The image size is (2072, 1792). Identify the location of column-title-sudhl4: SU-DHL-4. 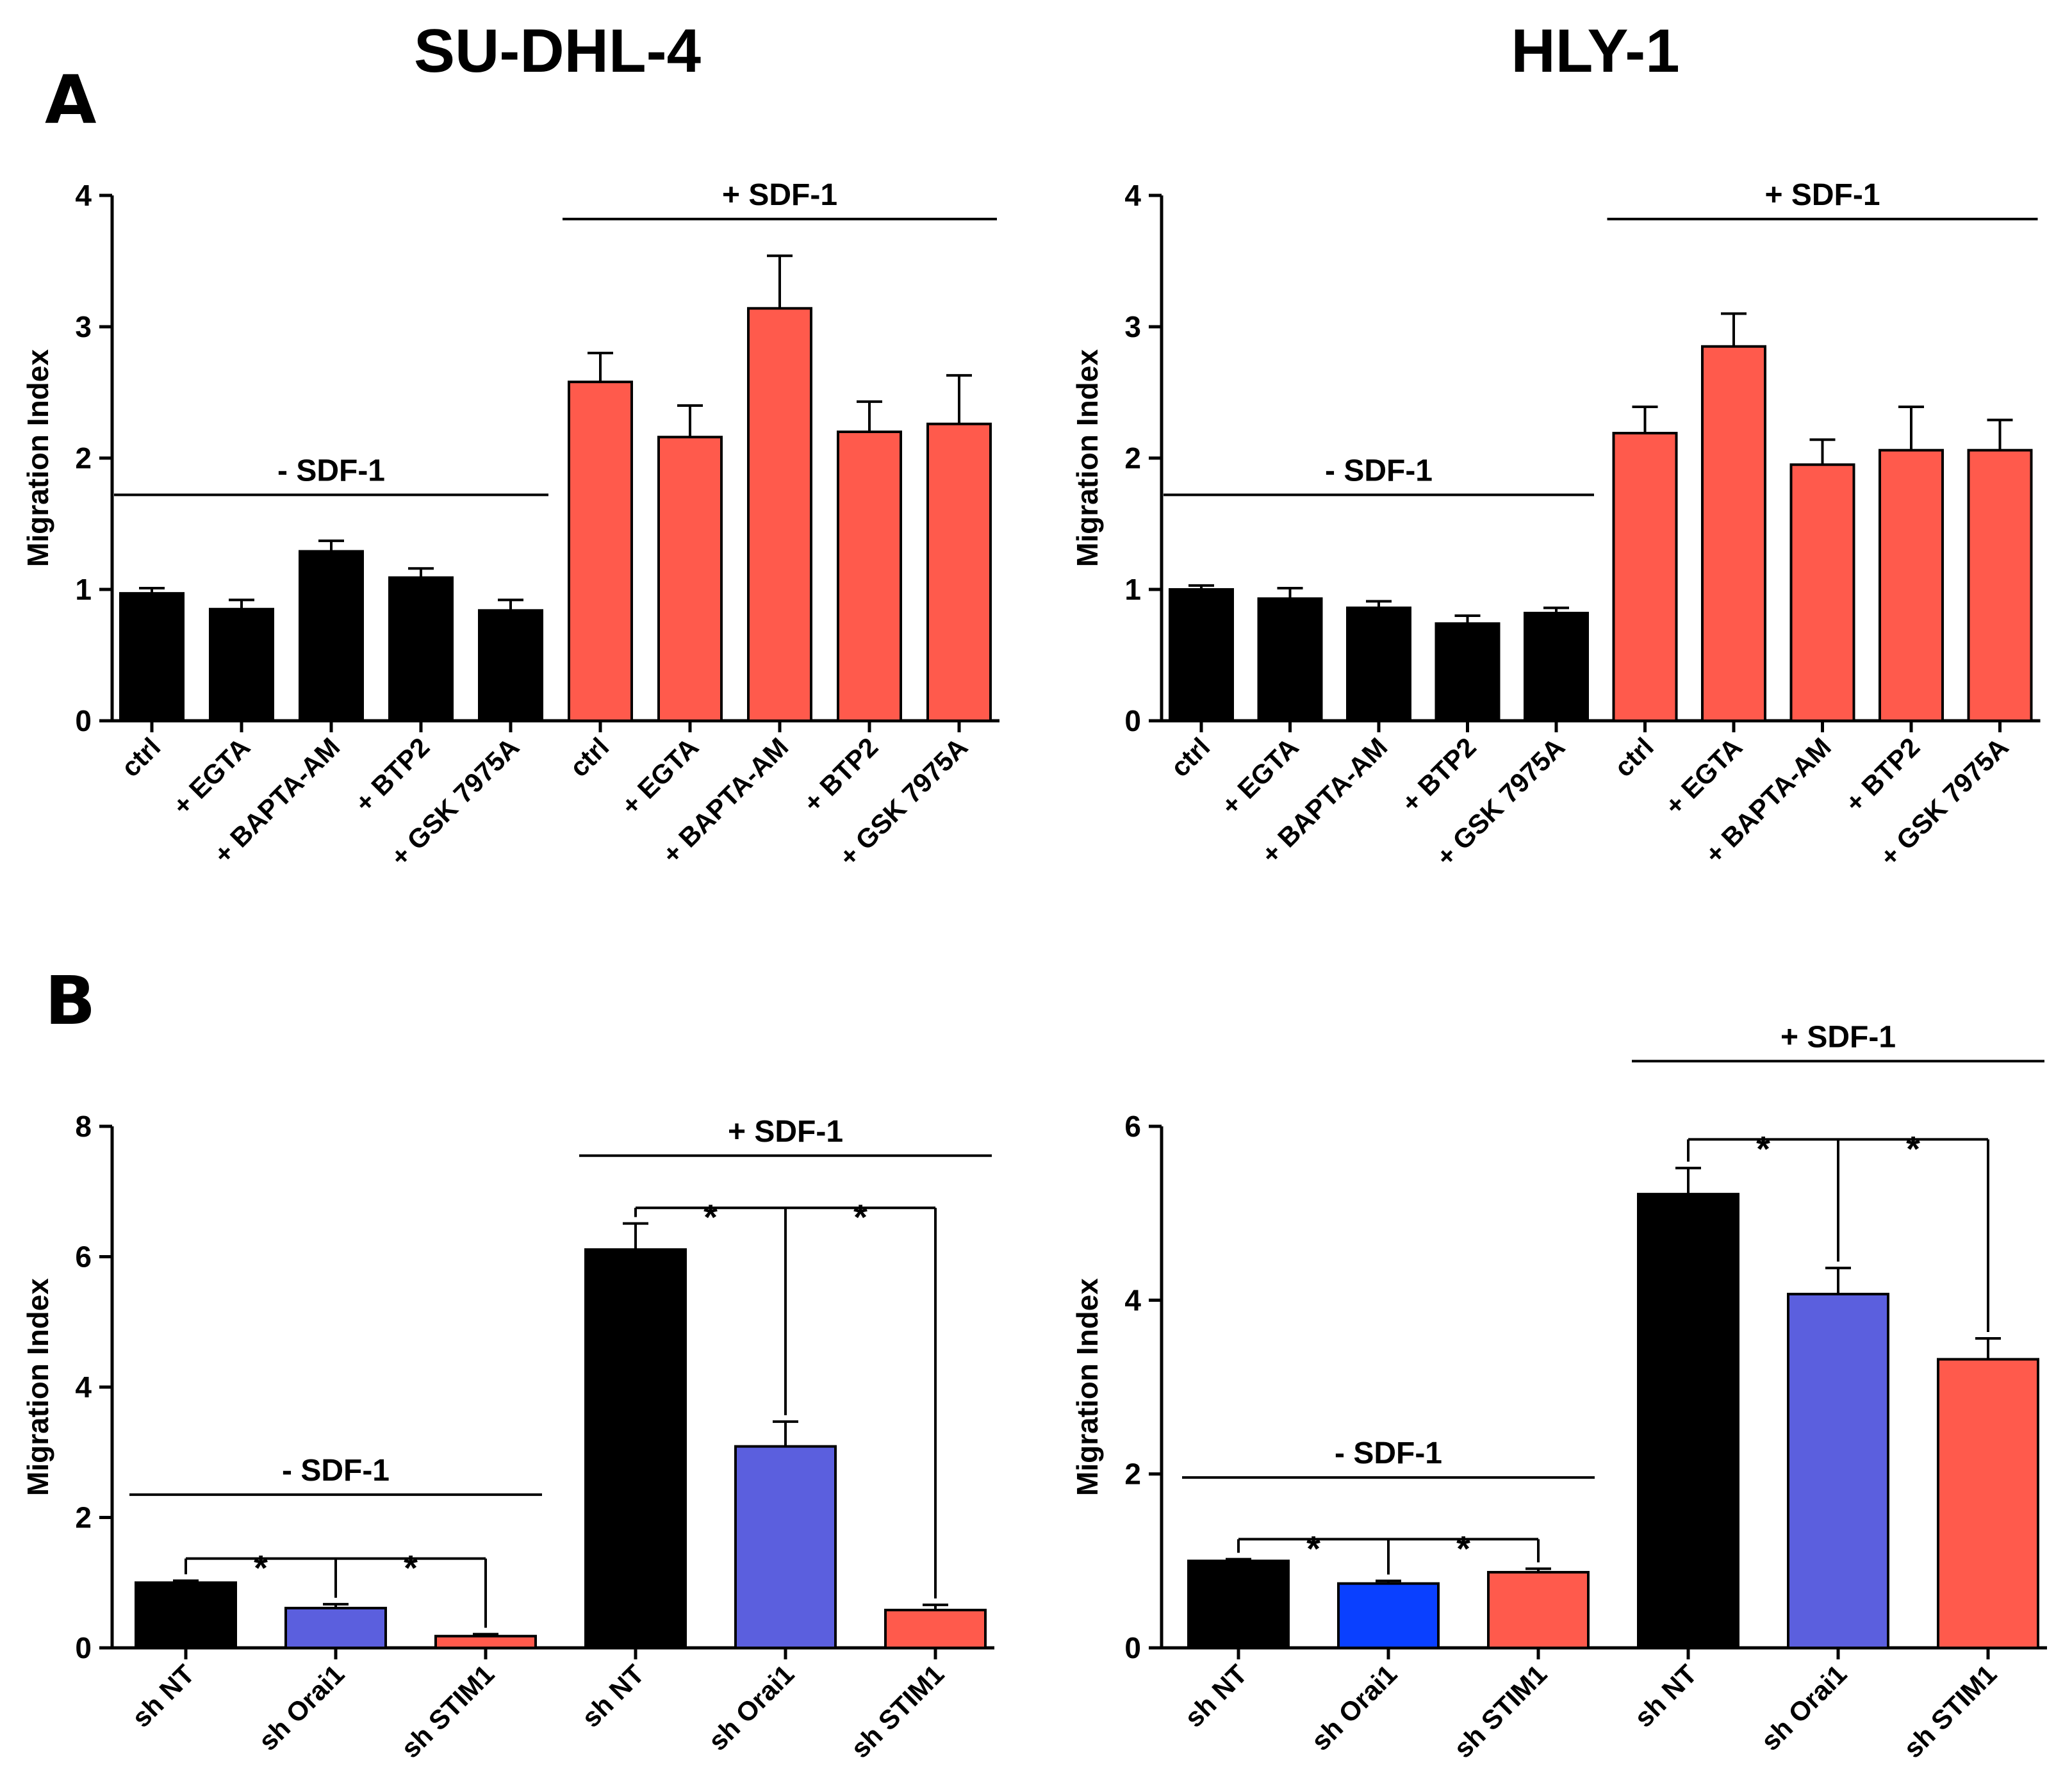
(557, 51).